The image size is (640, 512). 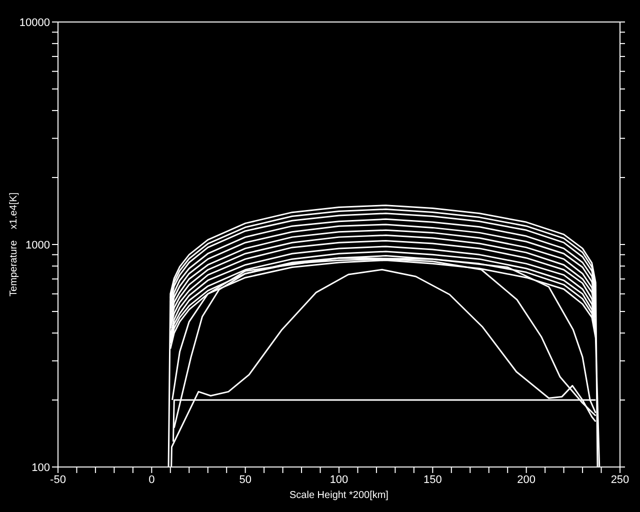 What do you see at coordinates (58, 480) in the screenshot?
I see `x-tick-label: -50` at bounding box center [58, 480].